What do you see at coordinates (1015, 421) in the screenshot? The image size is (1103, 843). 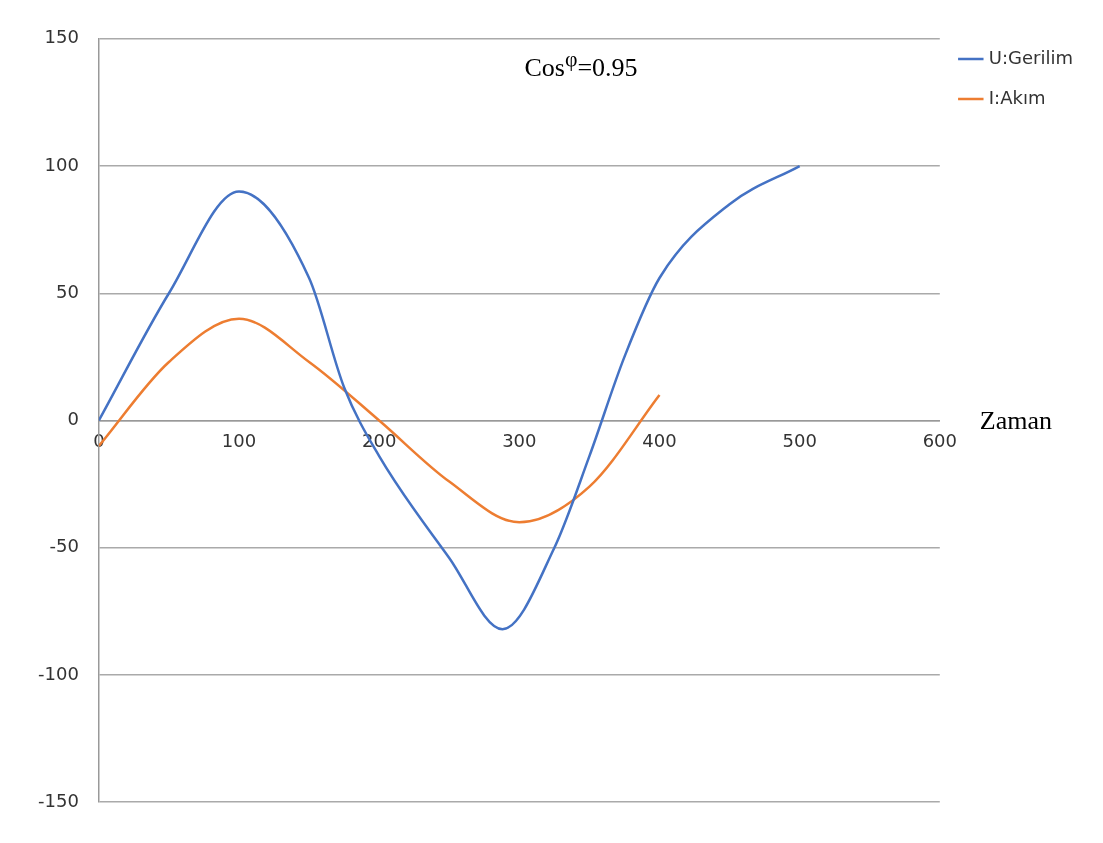 I see `x-axis-title: Zaman` at bounding box center [1015, 421].